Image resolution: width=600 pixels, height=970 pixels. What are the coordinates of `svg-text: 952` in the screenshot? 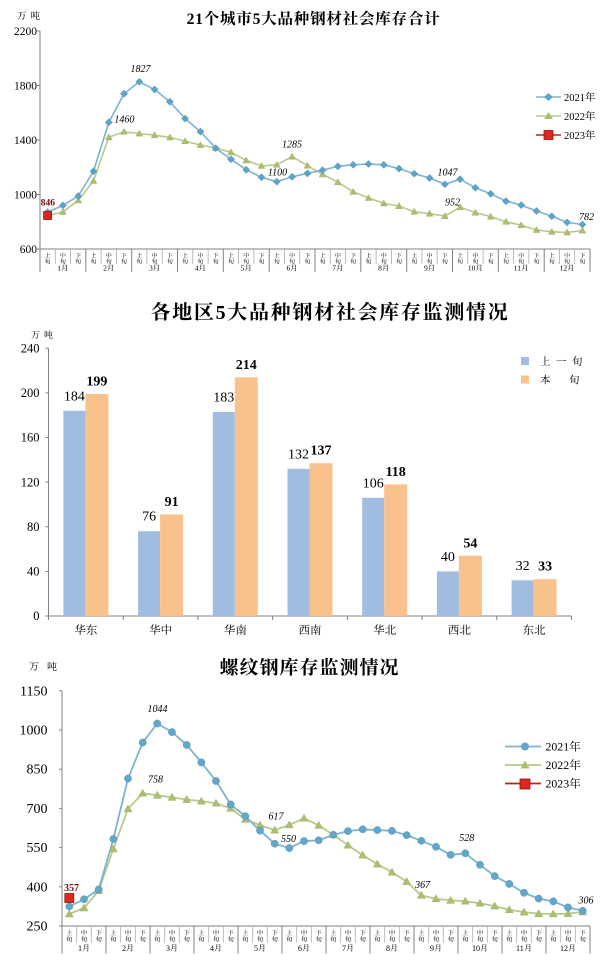 It's located at (452, 203).